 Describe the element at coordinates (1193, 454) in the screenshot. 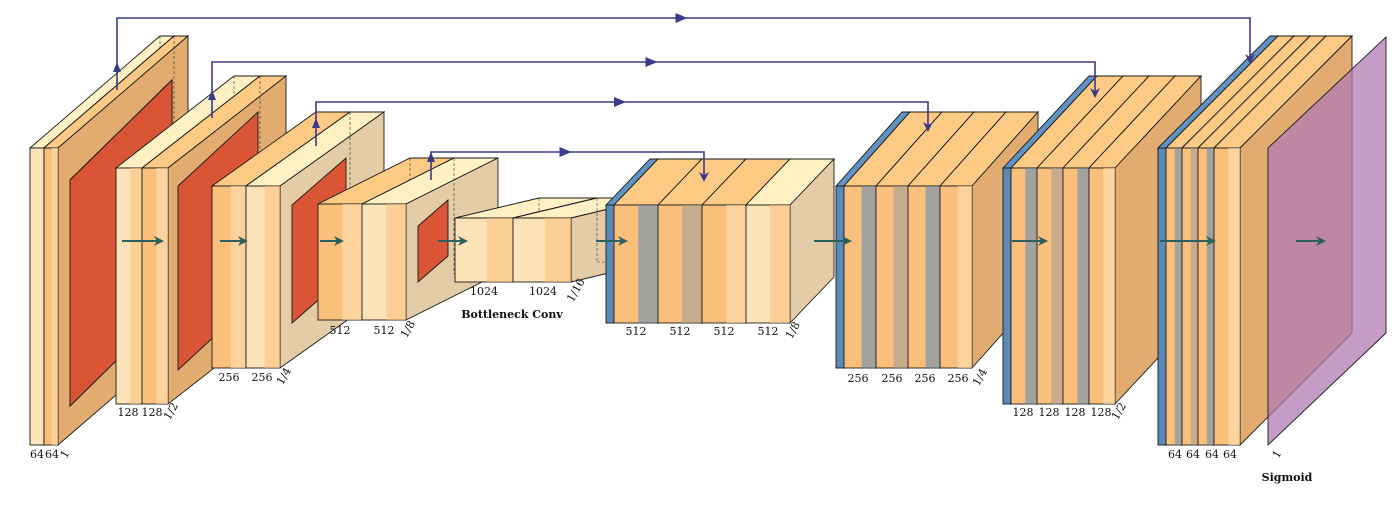

I see `label-dec1-ch2: 64` at that location.